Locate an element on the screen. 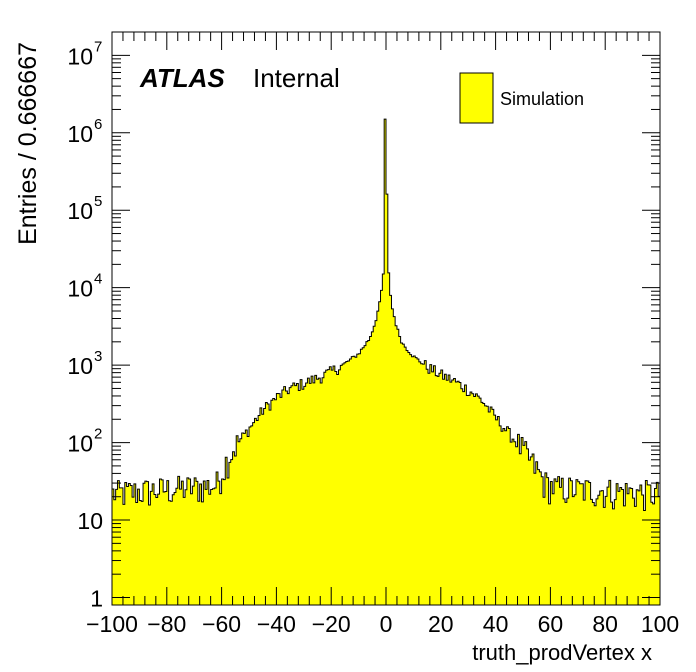 Image resolution: width=696 pixels, height=672 pixels. y-tick-label-base: 1 is located at coordinates (96, 598).